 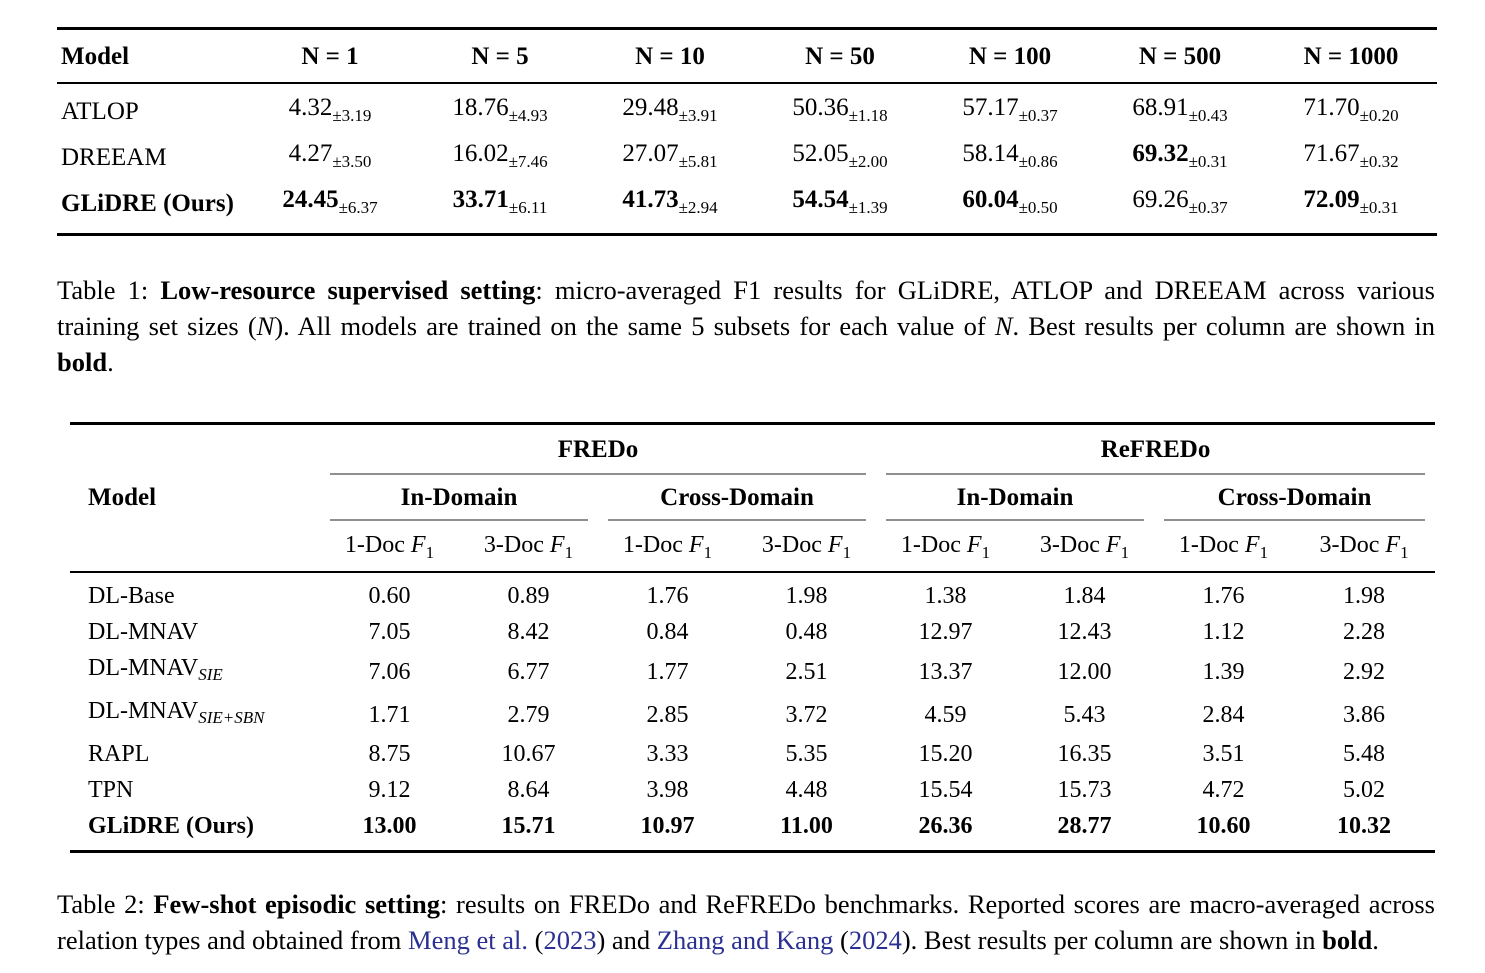 I want to click on table2-refredo-in-domain: In-Domain, so click(x=1015, y=497).